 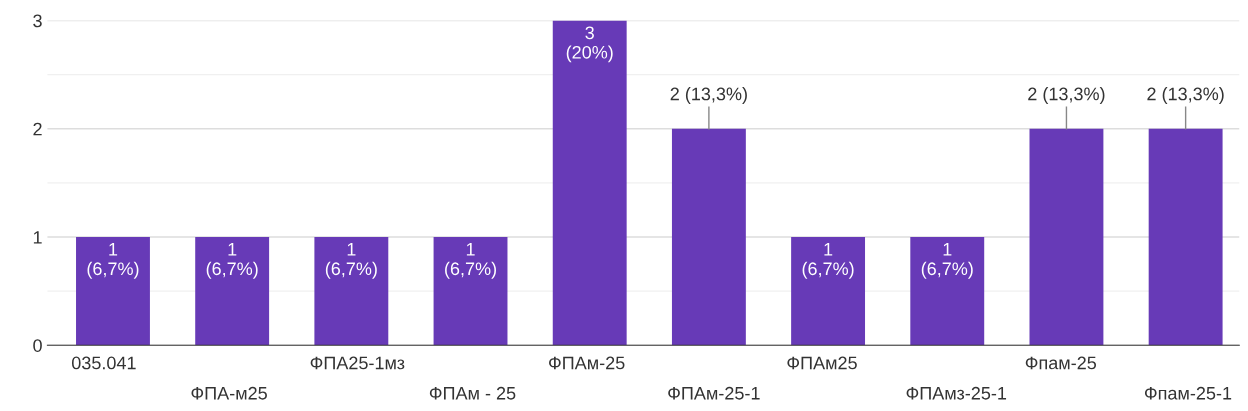 What do you see at coordinates (589, 44) in the screenshot?
I see `data-label: 3 (20%)` at bounding box center [589, 44].